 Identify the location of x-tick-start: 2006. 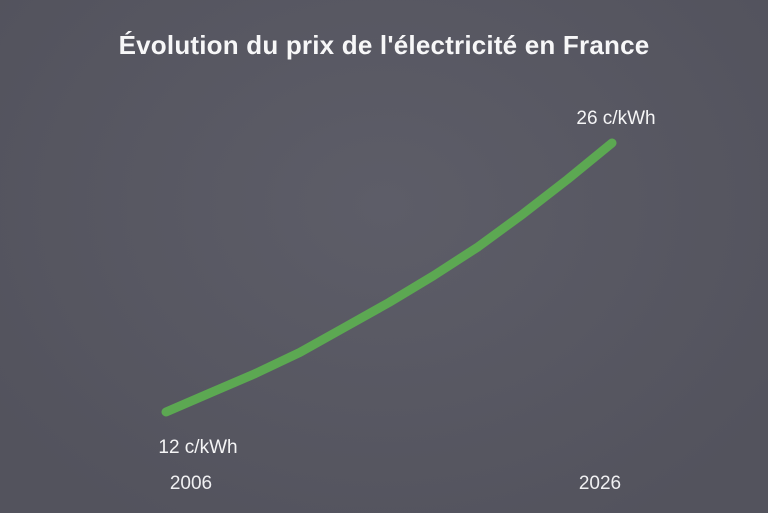
(191, 483).